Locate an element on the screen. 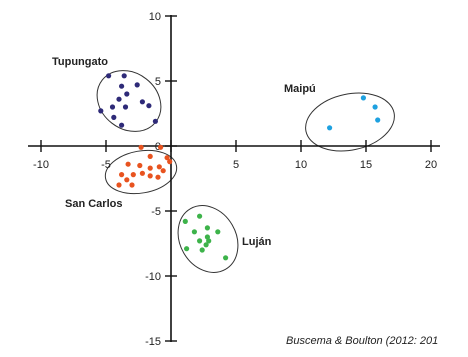 The height and width of the screenshot is (357, 468). x-tick-label: 15 is located at coordinates (366, 165).